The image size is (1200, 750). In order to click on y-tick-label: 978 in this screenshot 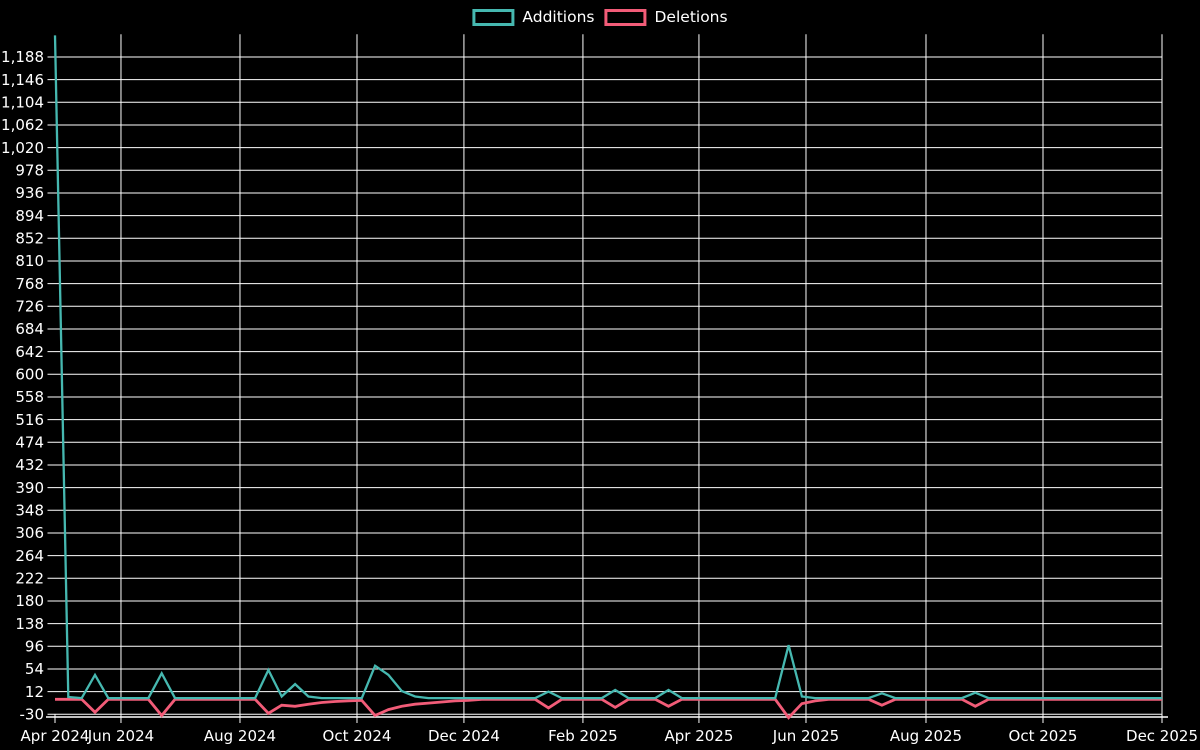, I will do `click(29, 171)`.